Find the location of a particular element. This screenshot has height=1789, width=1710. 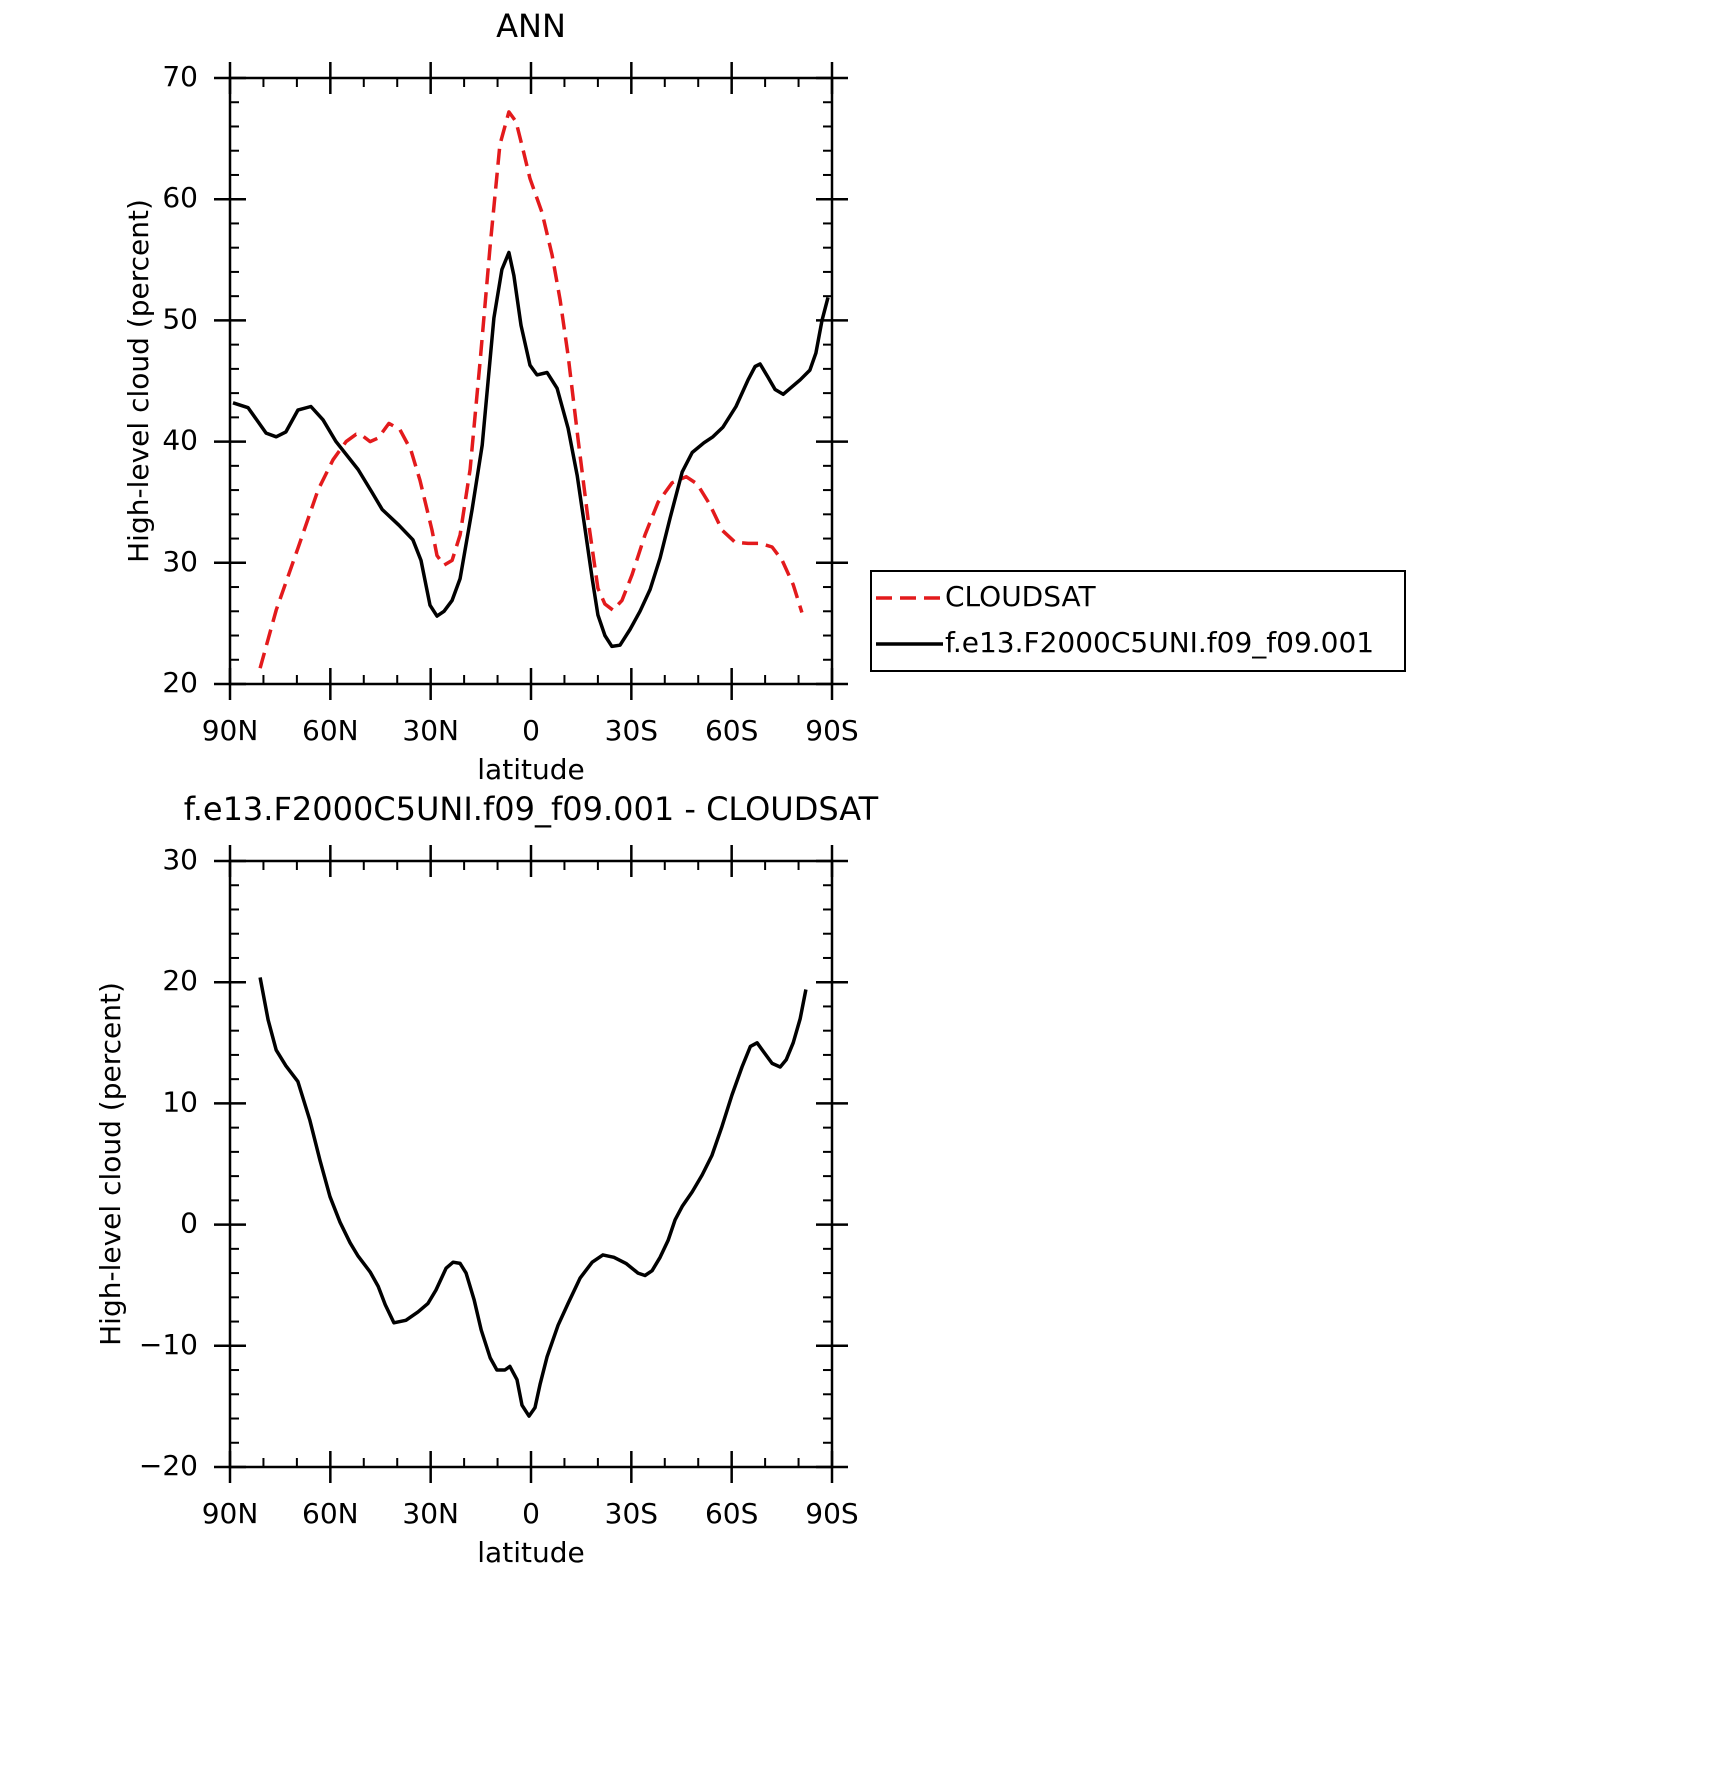

legend-label: f.e13.F2000C5UNI.f09_f09.001 is located at coordinates (1159, 642).